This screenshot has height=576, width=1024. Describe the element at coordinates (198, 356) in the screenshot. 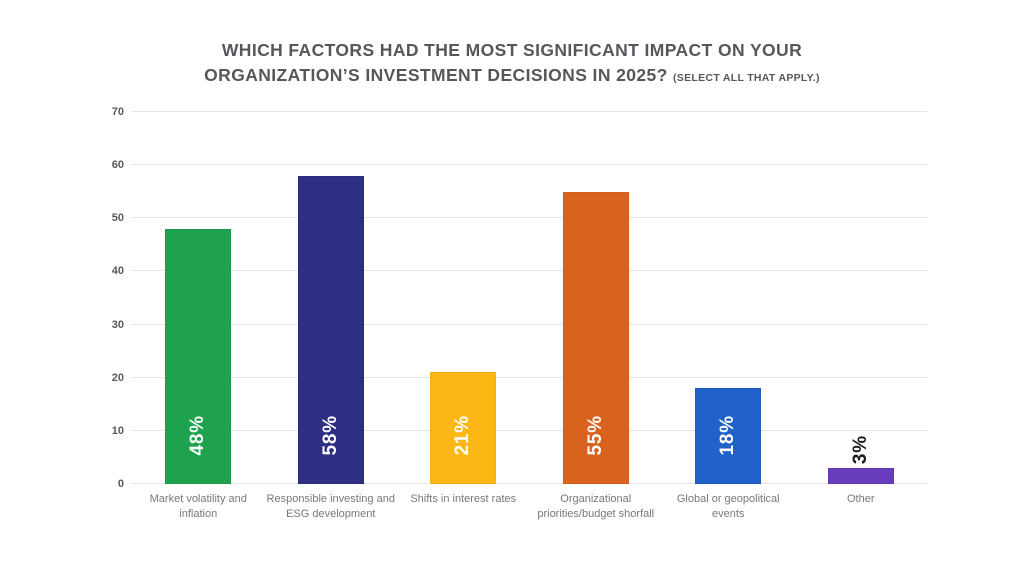

I see `bar-1: 48%` at that location.